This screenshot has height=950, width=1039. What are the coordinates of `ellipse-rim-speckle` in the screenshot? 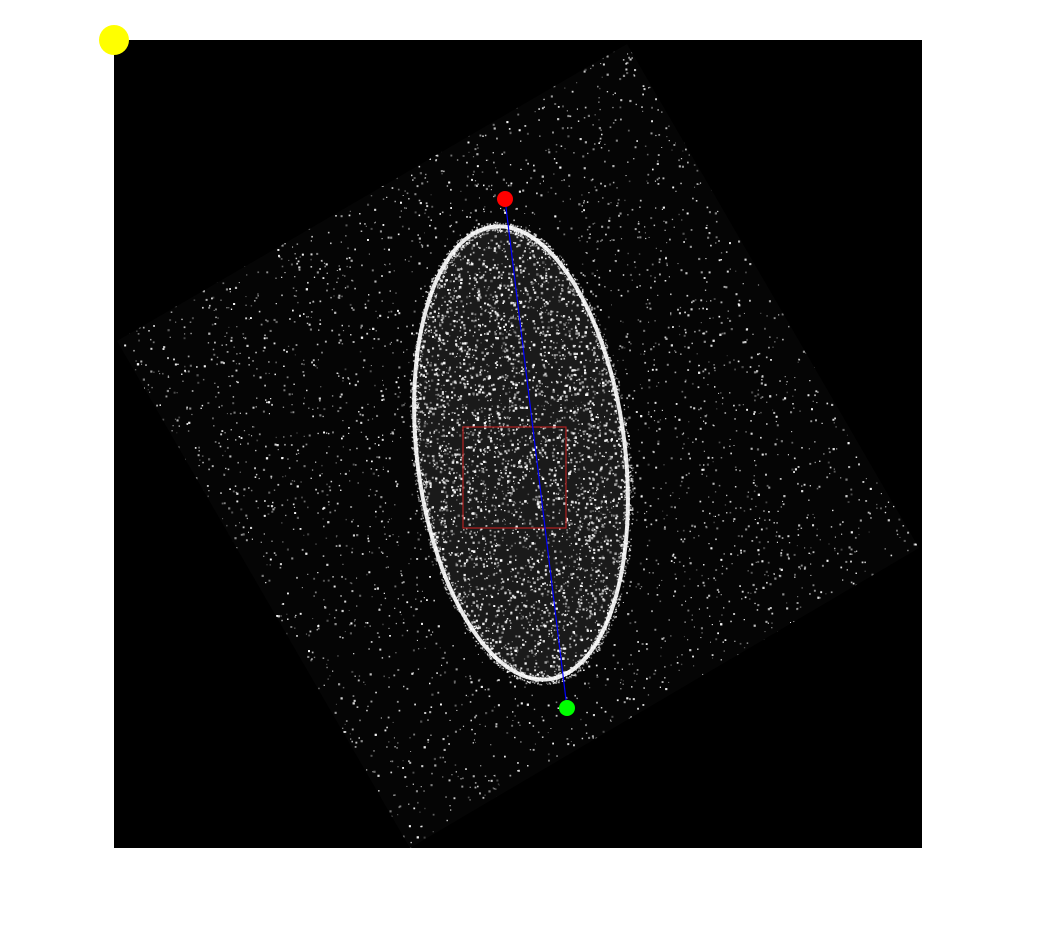 It's located at (522, 453).